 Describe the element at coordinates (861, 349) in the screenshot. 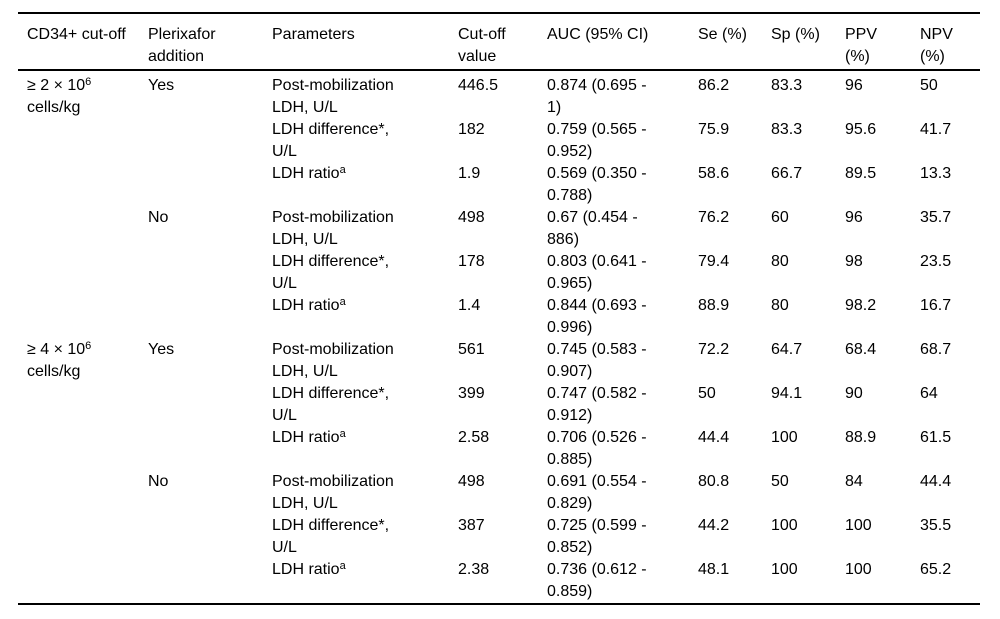

I see `ppv-cell: 68.4` at that location.